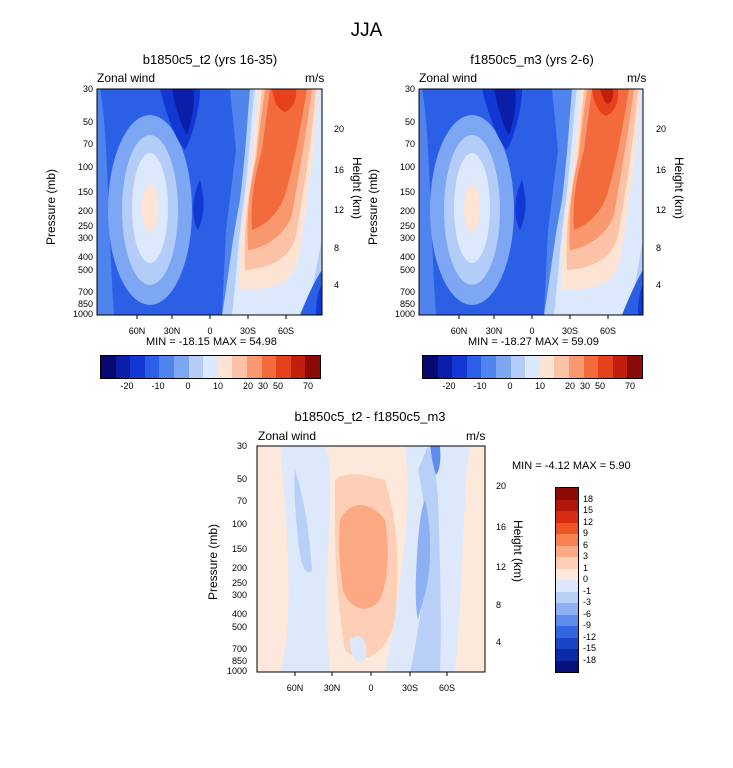  What do you see at coordinates (637, 78) in the screenshot?
I see `panel-2-units-label: m/s` at bounding box center [637, 78].